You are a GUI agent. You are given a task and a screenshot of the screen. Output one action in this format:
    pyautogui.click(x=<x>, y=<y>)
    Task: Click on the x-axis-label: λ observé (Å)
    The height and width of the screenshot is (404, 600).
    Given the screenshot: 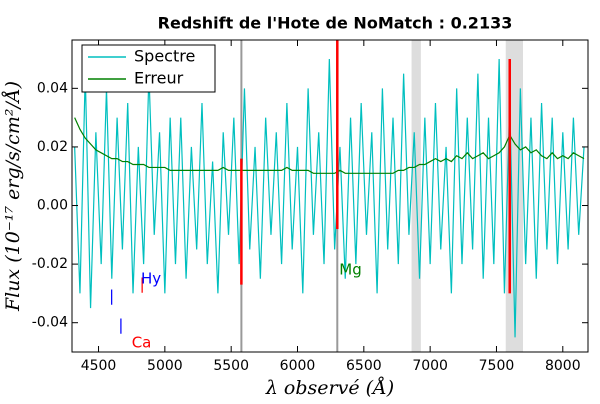 What is the action you would take?
    pyautogui.click(x=329, y=388)
    